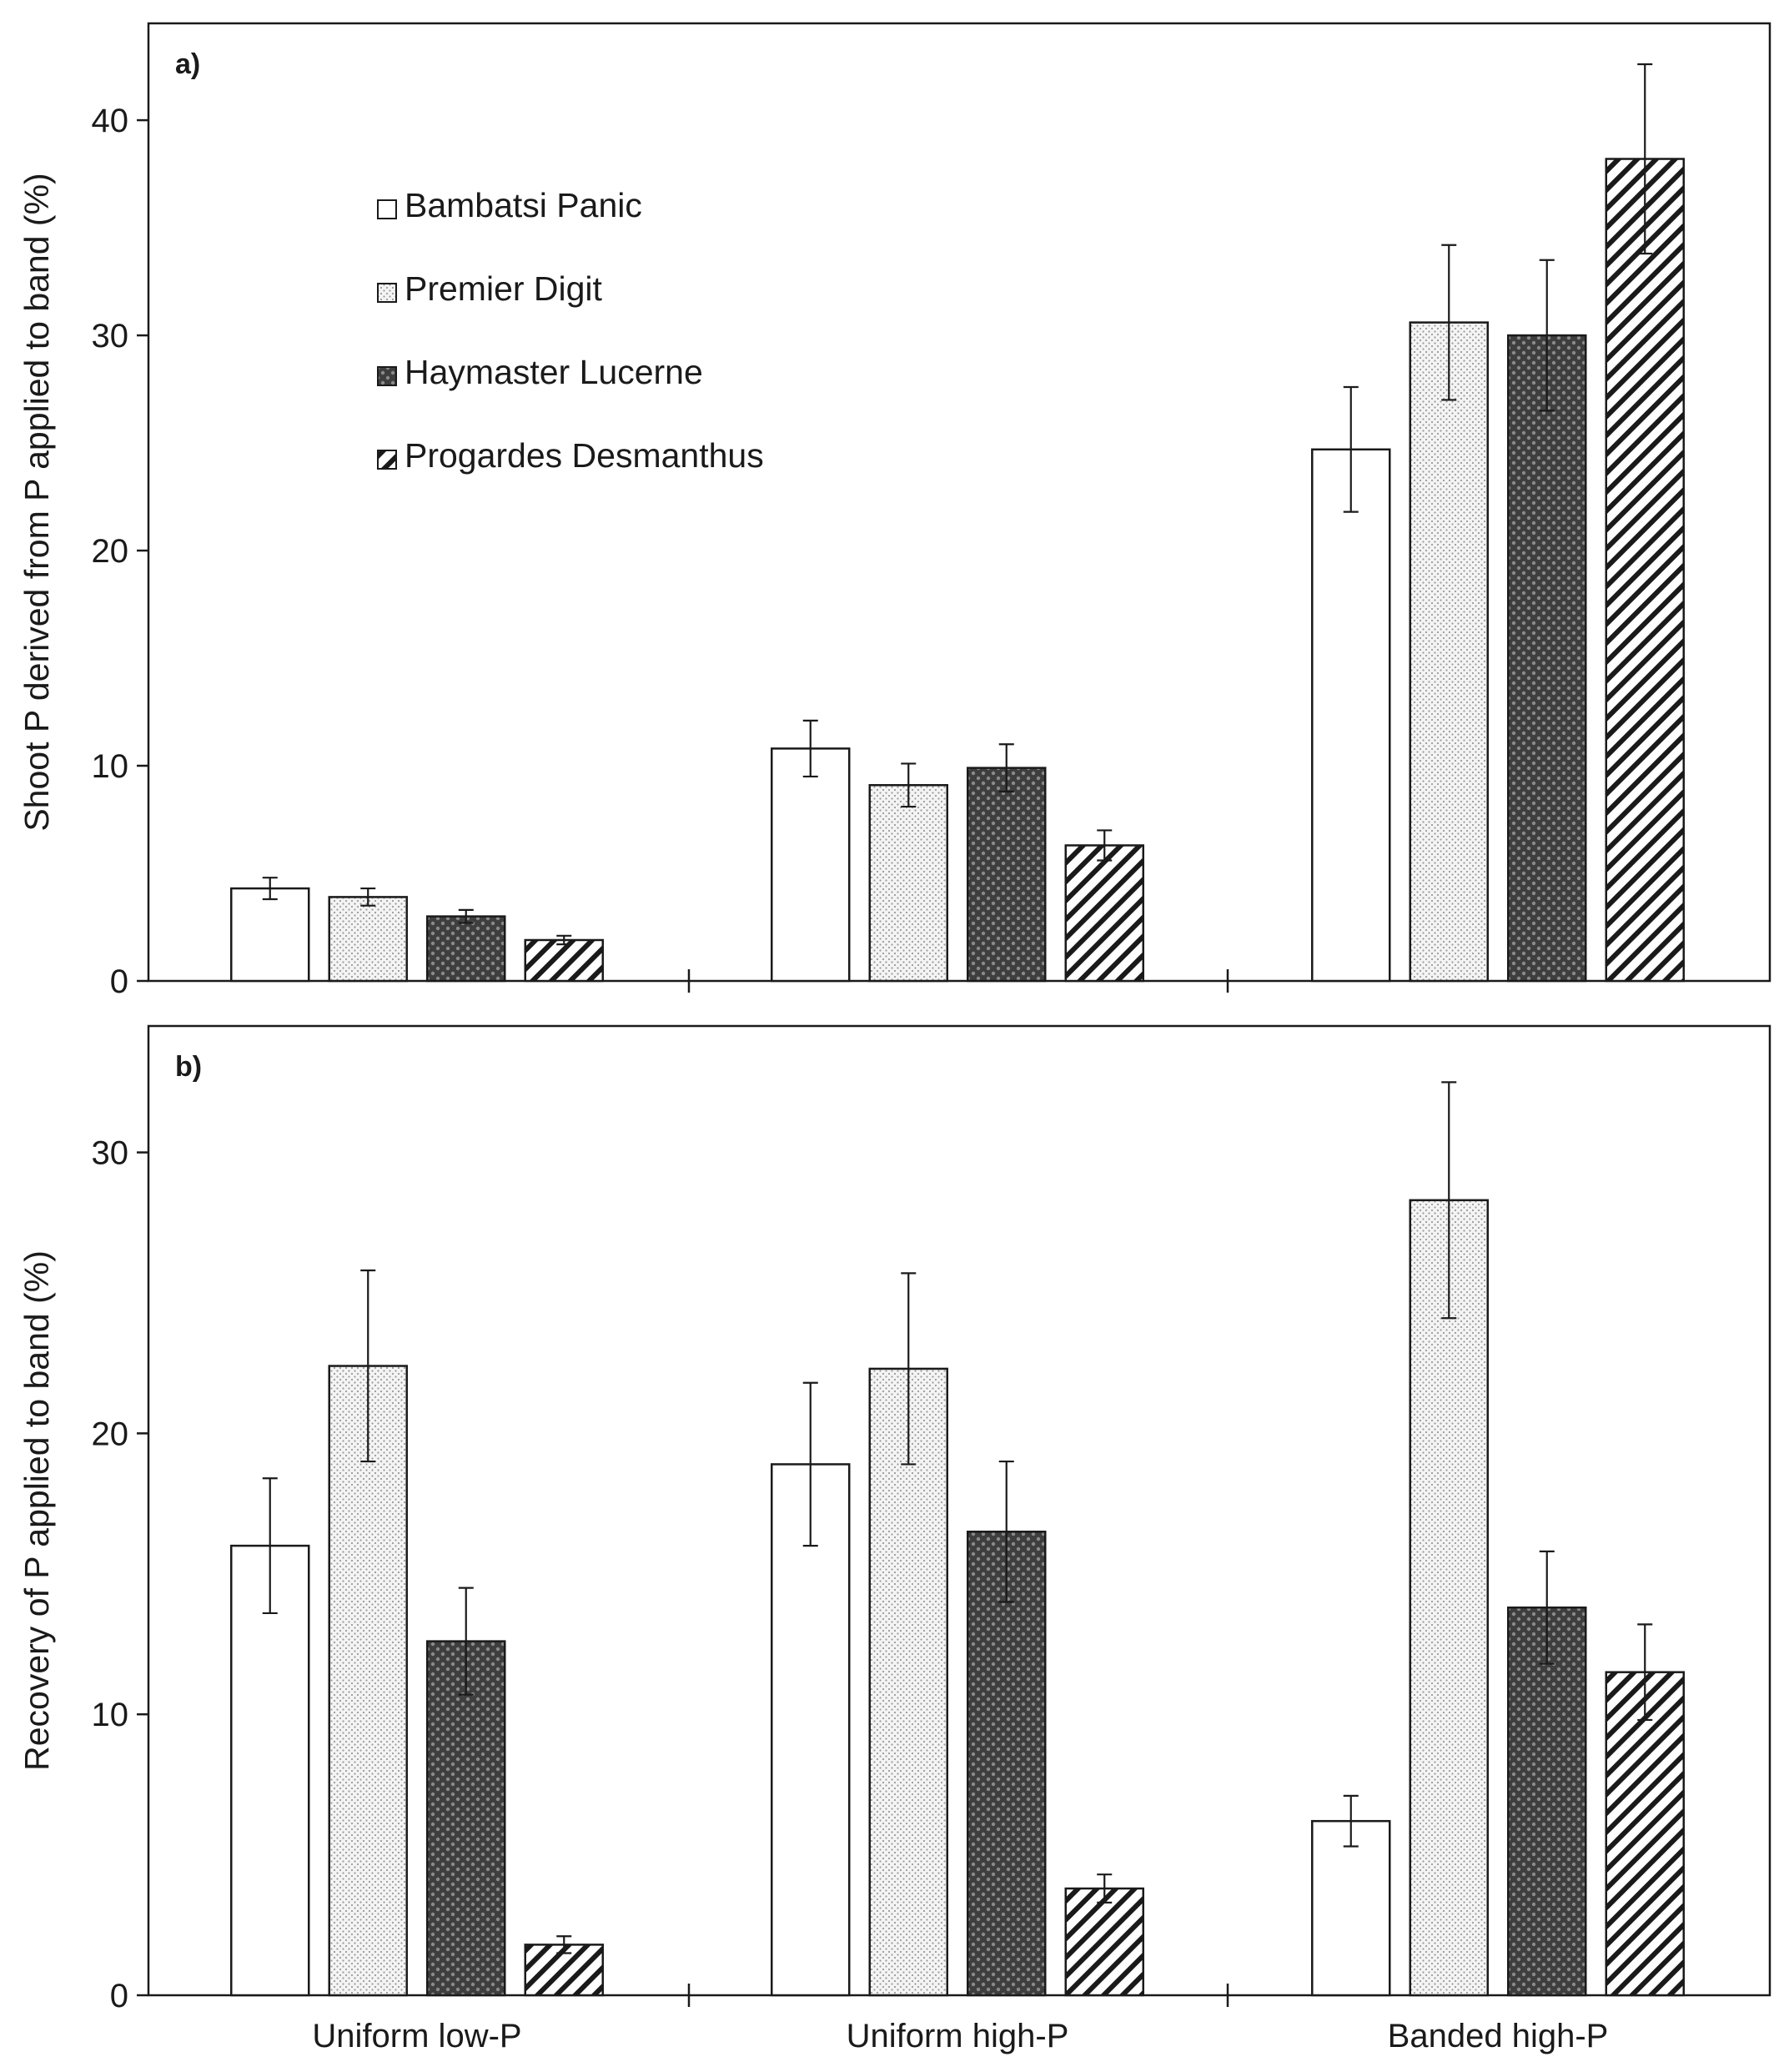  I want to click on panel-b-bar-progardes-desmanthus-uniform-high-p-error-bar, so click(1105, 1888).